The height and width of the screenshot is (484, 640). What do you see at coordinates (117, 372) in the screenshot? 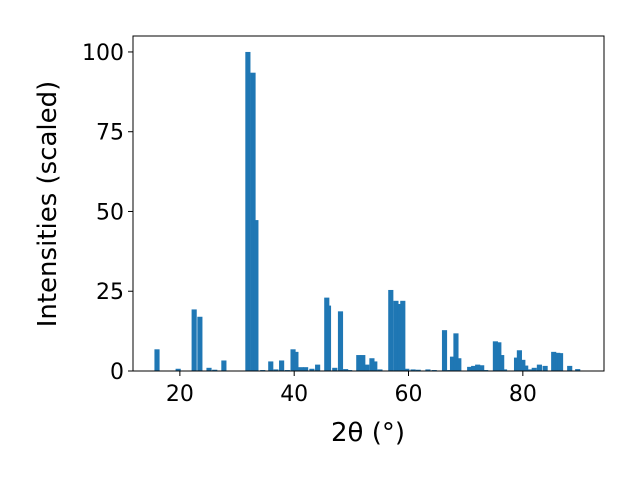
I see `y-tick-label: 0` at bounding box center [117, 372].